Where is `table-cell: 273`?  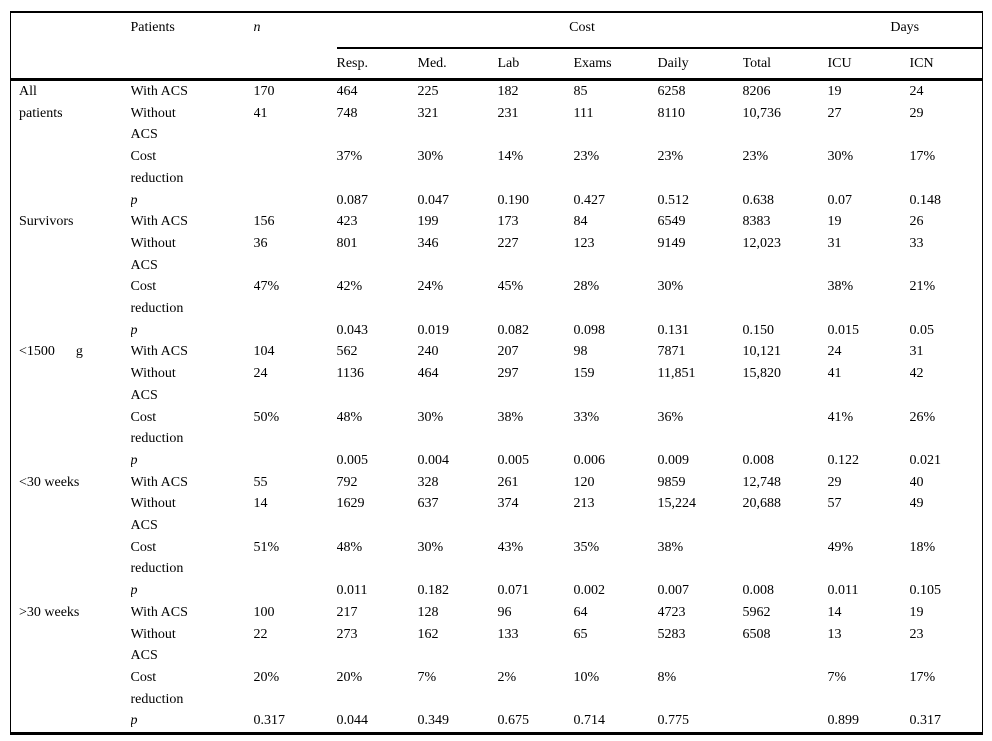
table-cell: 273 is located at coordinates (347, 634).